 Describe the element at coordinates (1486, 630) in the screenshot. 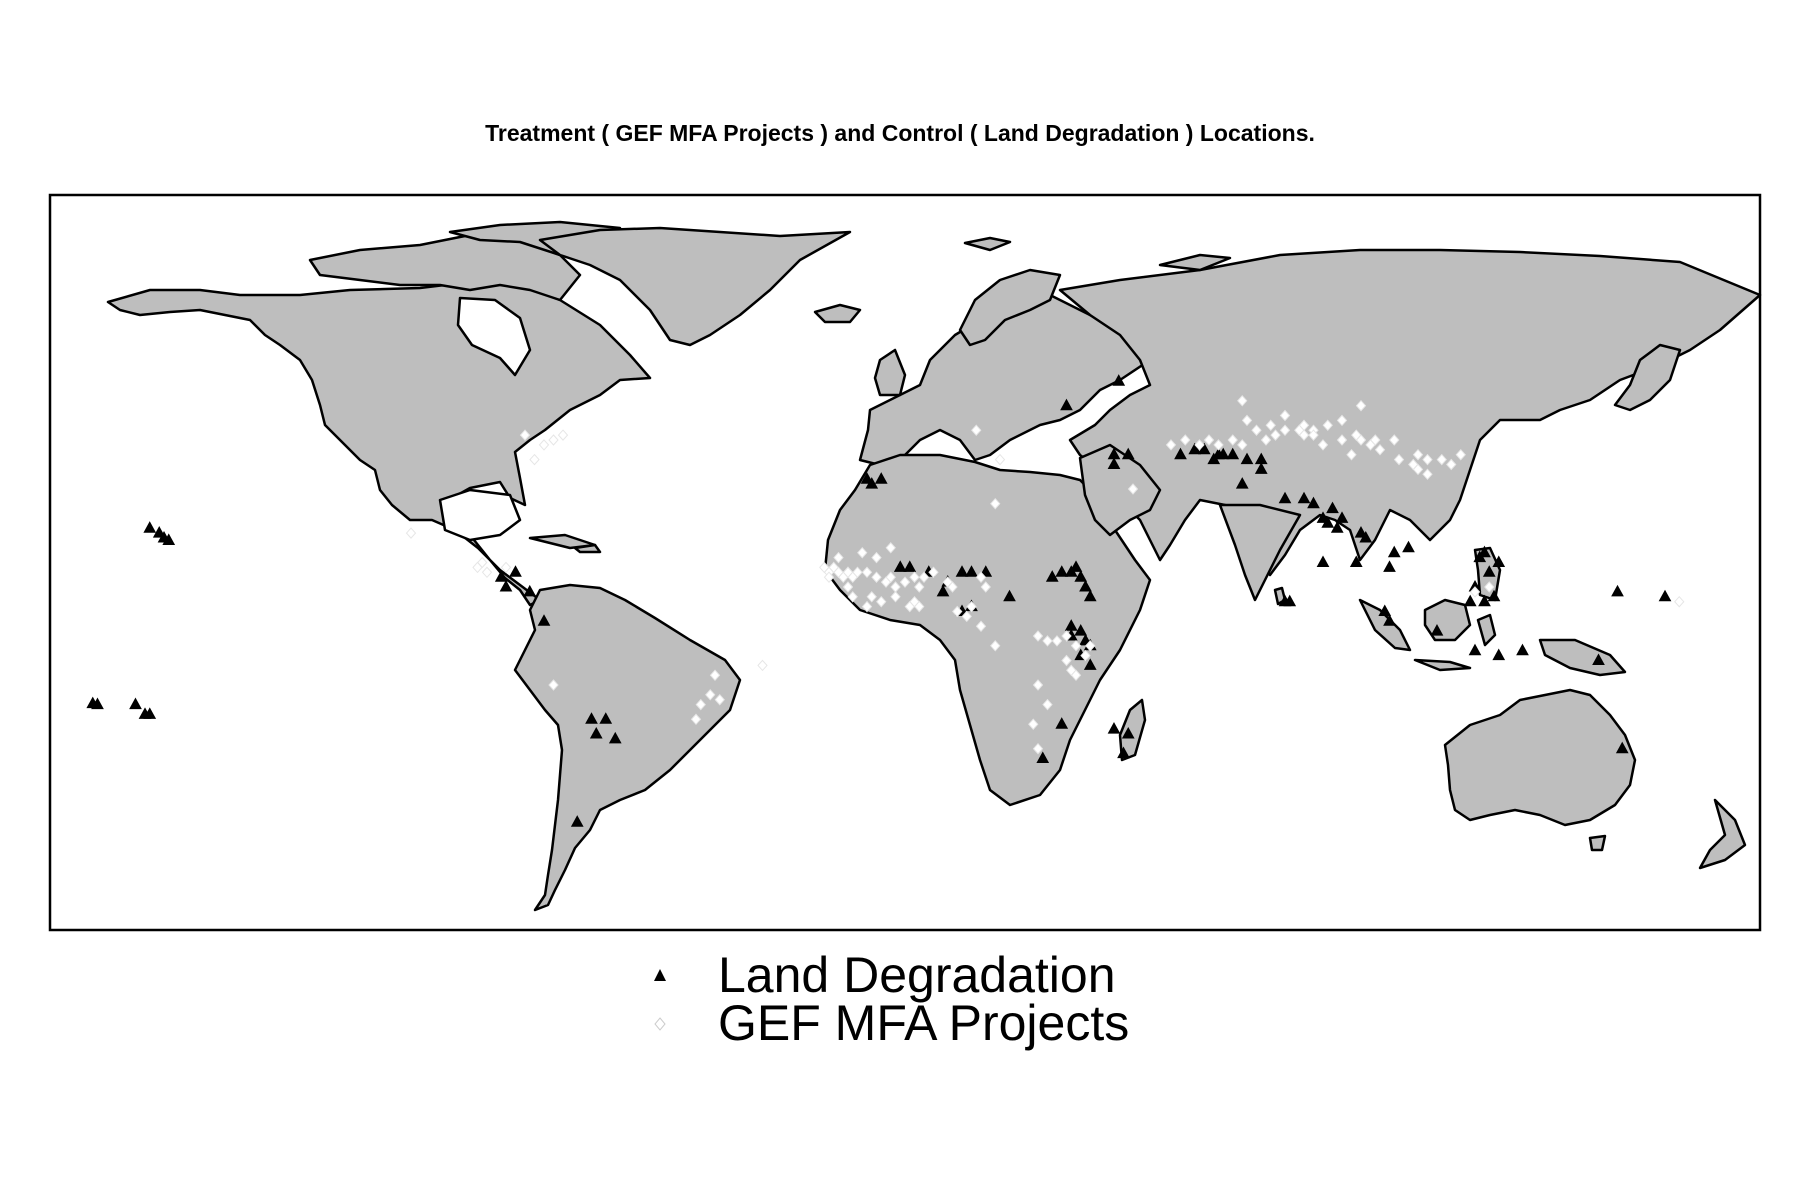

I see `sulawesi` at that location.